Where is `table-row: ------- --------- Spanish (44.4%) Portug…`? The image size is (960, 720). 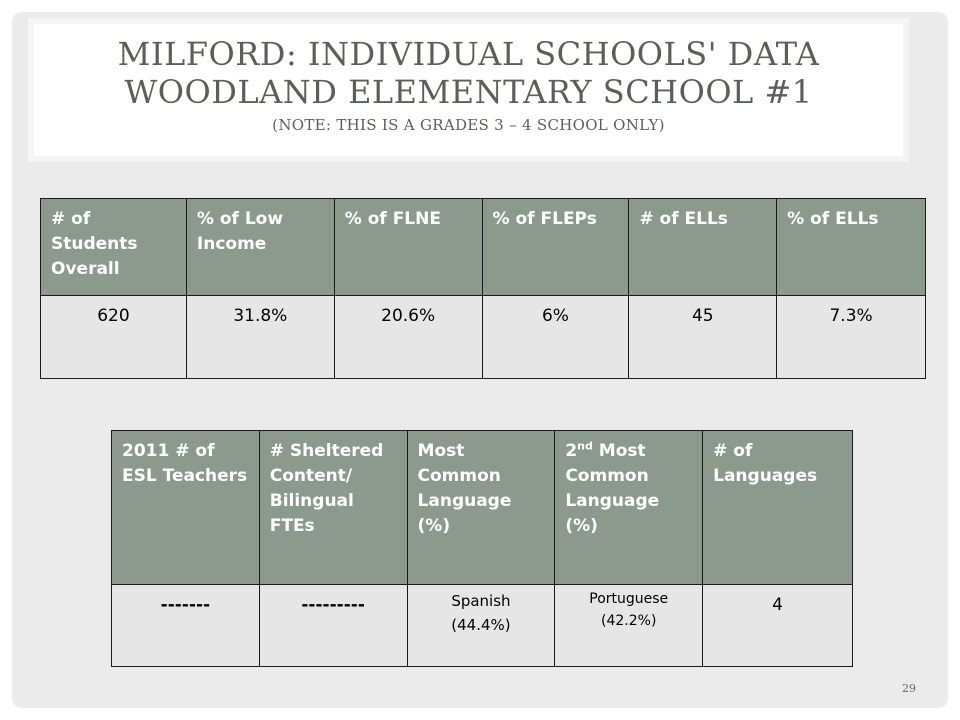
table-row: ------- --------- Spanish (44.4%) Portug… is located at coordinates (482, 625).